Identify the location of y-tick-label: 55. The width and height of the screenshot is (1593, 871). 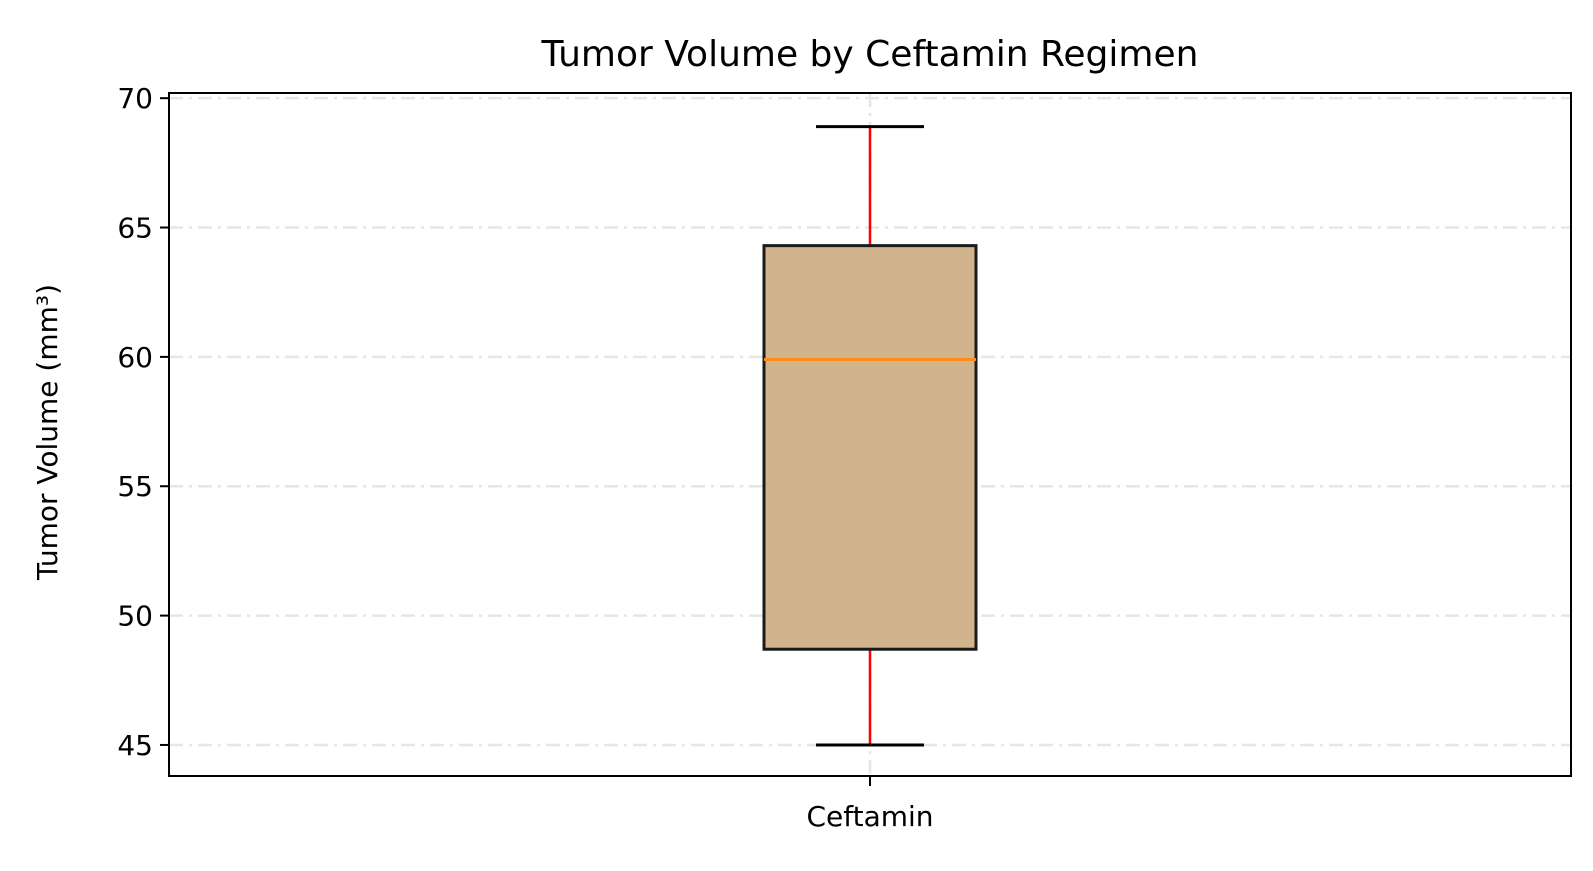
(135, 486).